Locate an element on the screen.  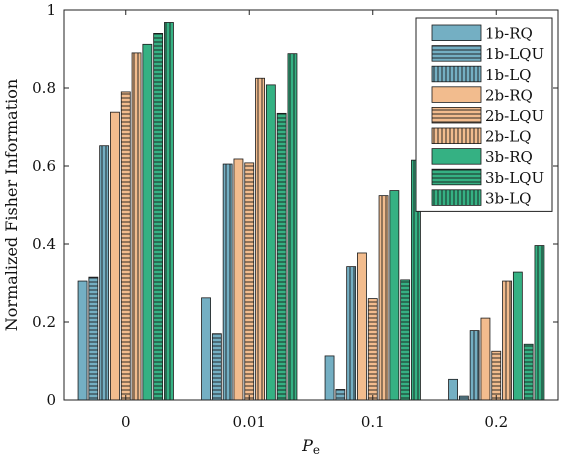
y-tick-label: 0.2 is located at coordinates (44, 322).